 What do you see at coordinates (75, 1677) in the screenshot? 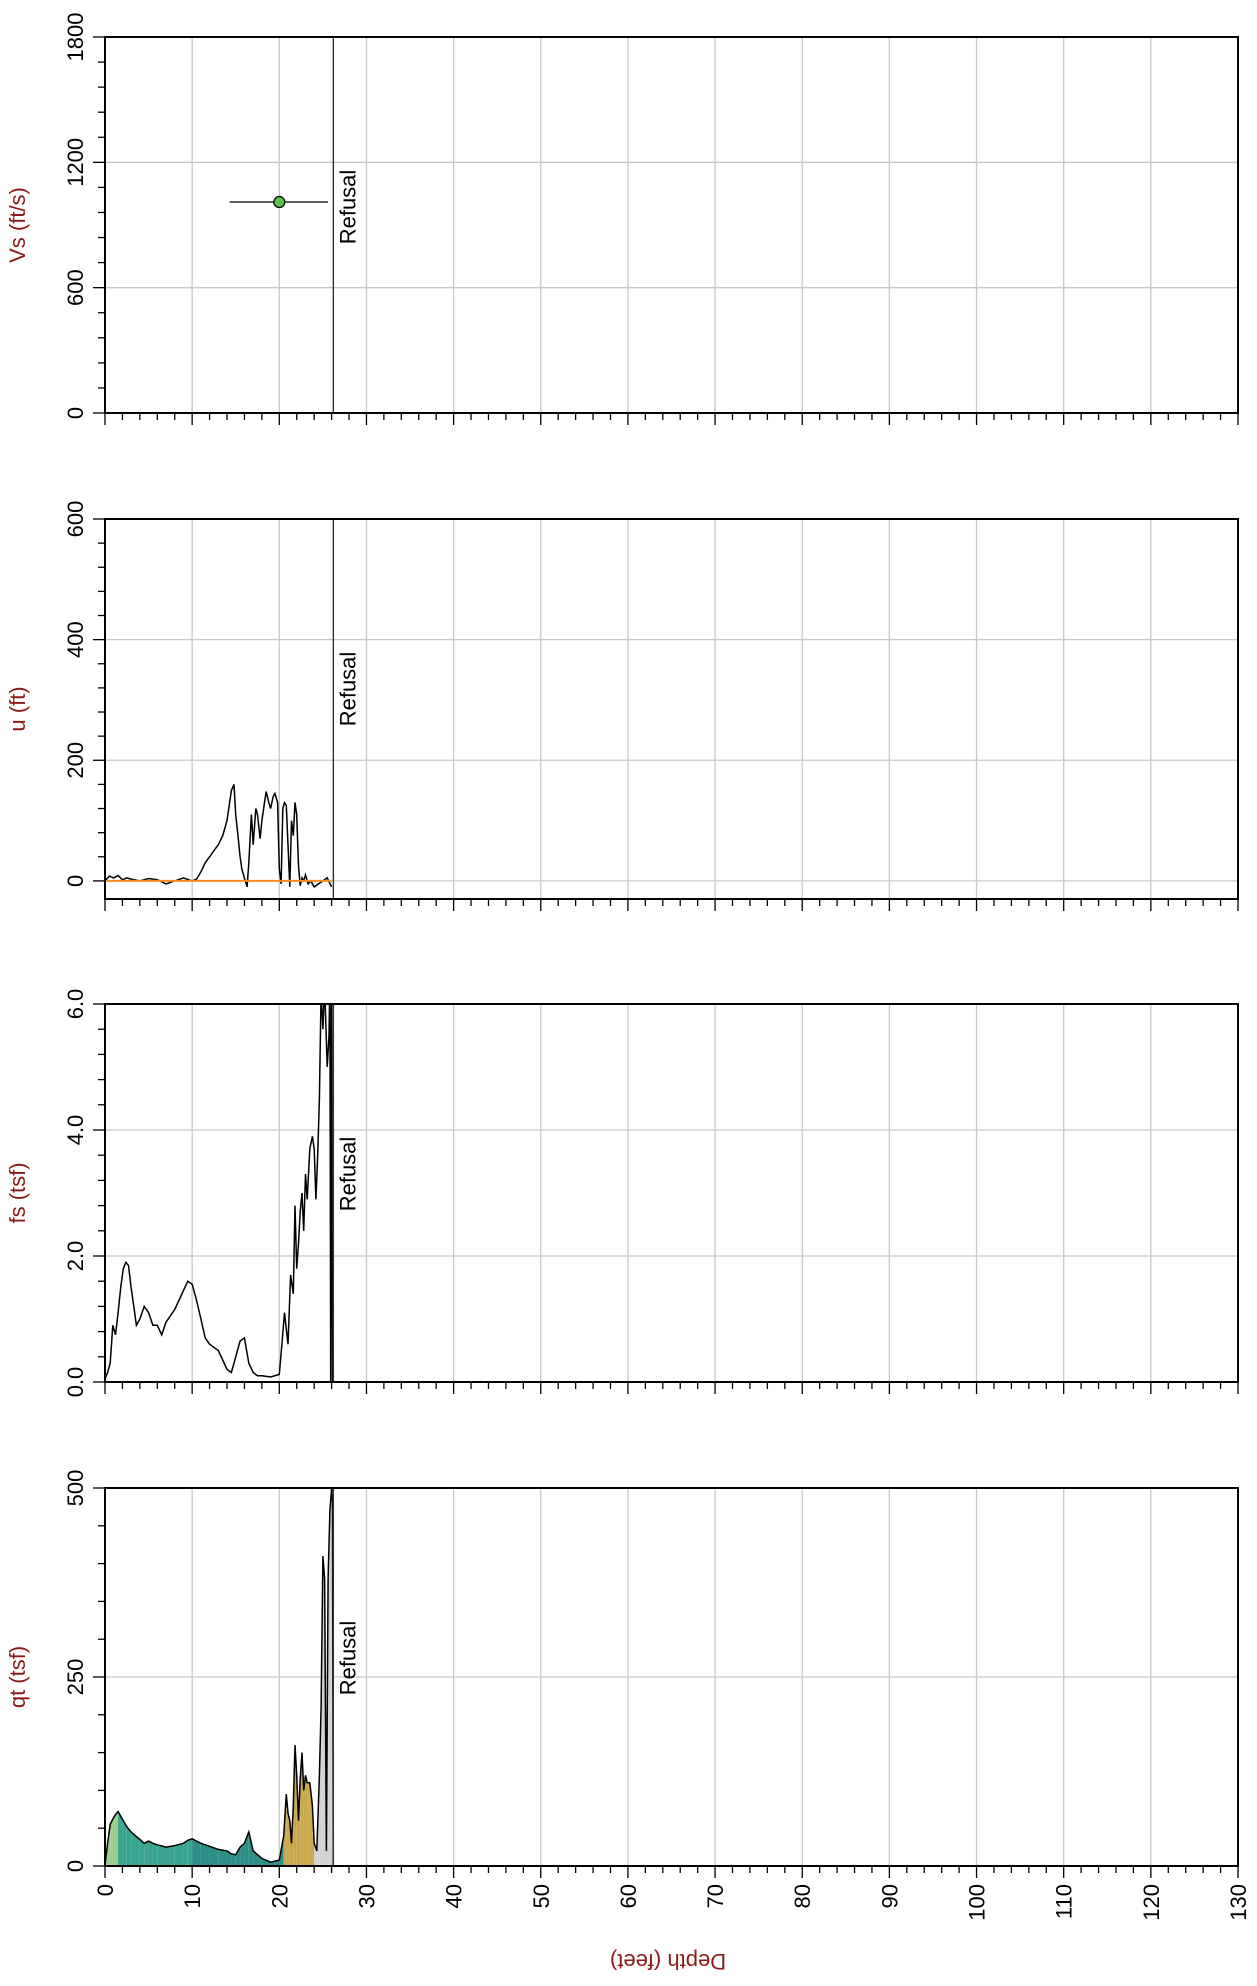
I see `y-tick-label: 250` at bounding box center [75, 1677].